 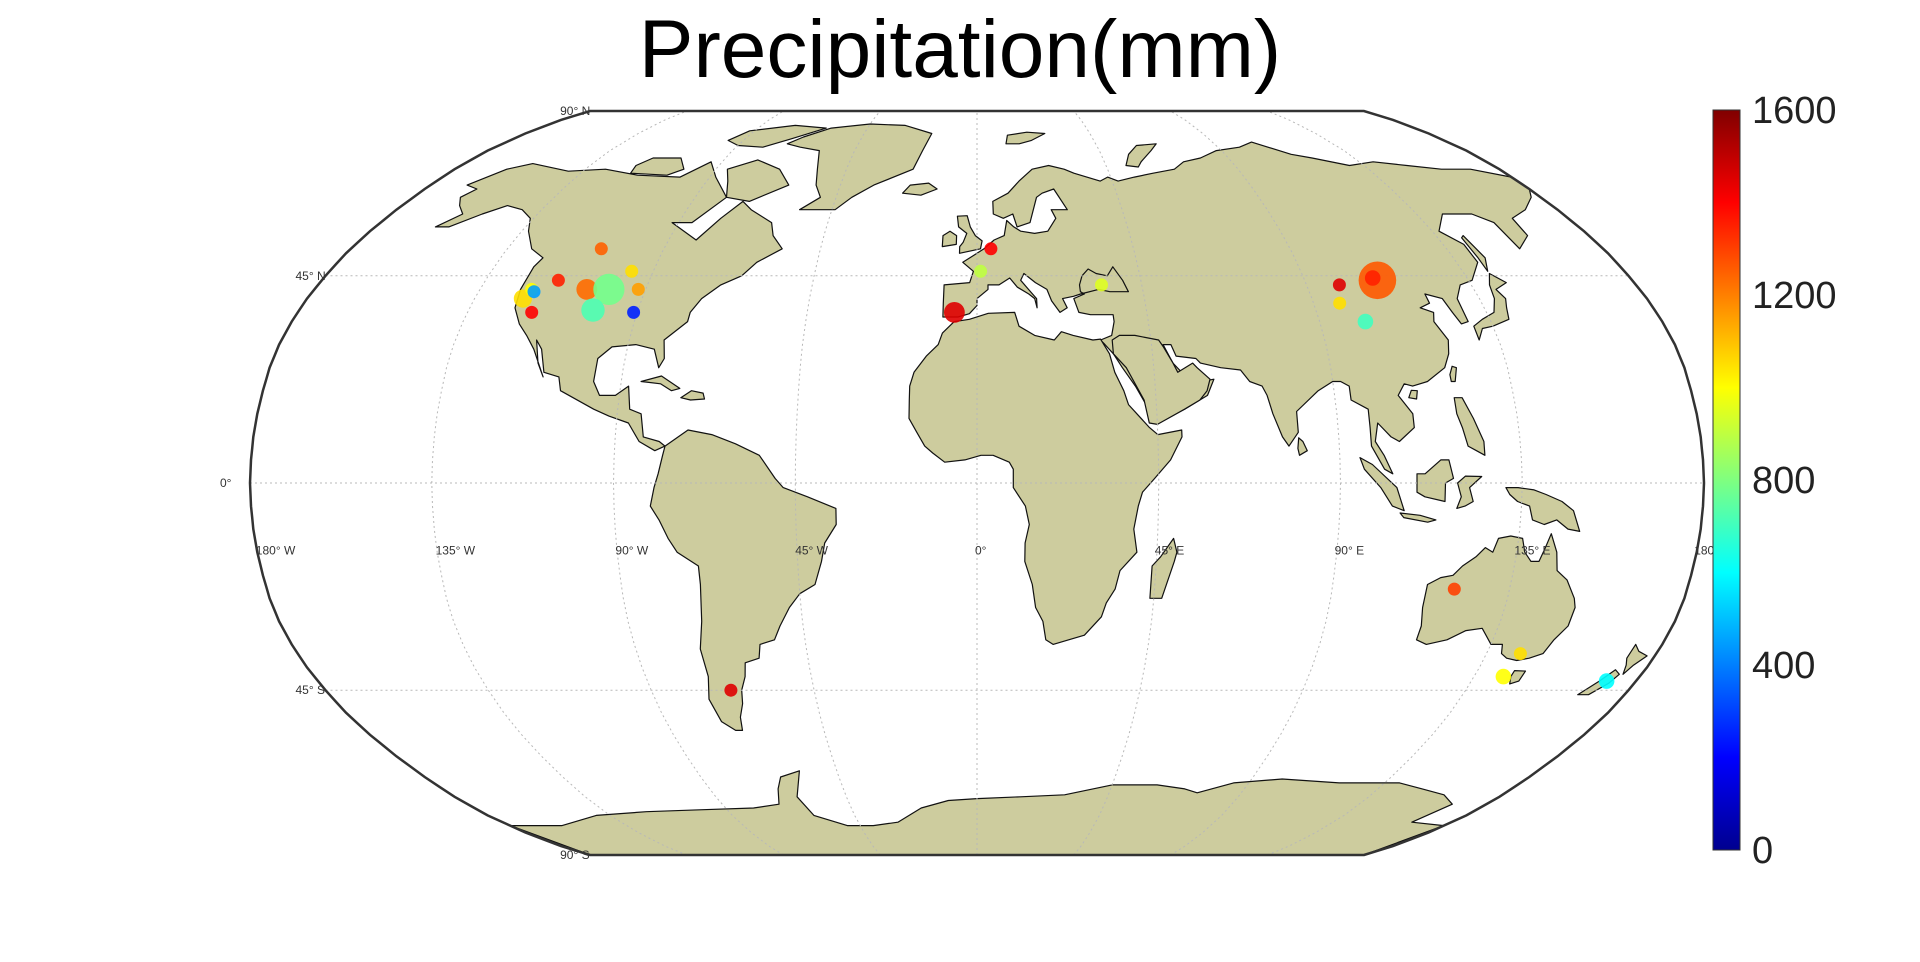 What do you see at coordinates (1453, 374) in the screenshot?
I see `land-taiwan` at bounding box center [1453, 374].